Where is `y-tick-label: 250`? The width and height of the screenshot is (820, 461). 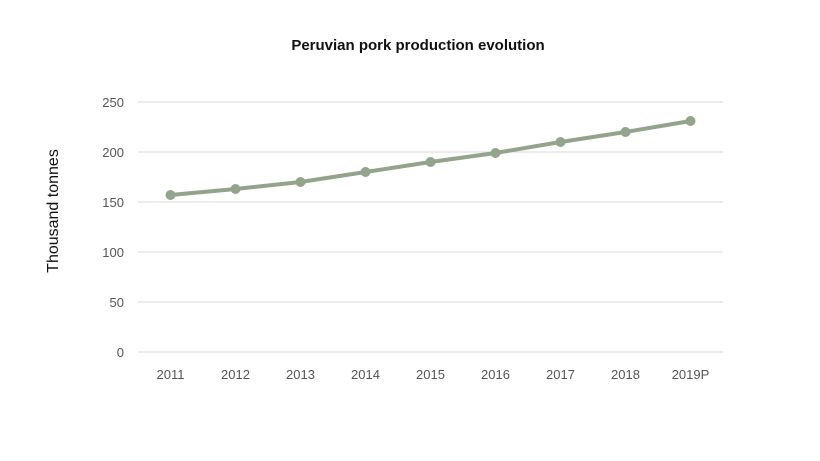
y-tick-label: 250 is located at coordinates (113, 102).